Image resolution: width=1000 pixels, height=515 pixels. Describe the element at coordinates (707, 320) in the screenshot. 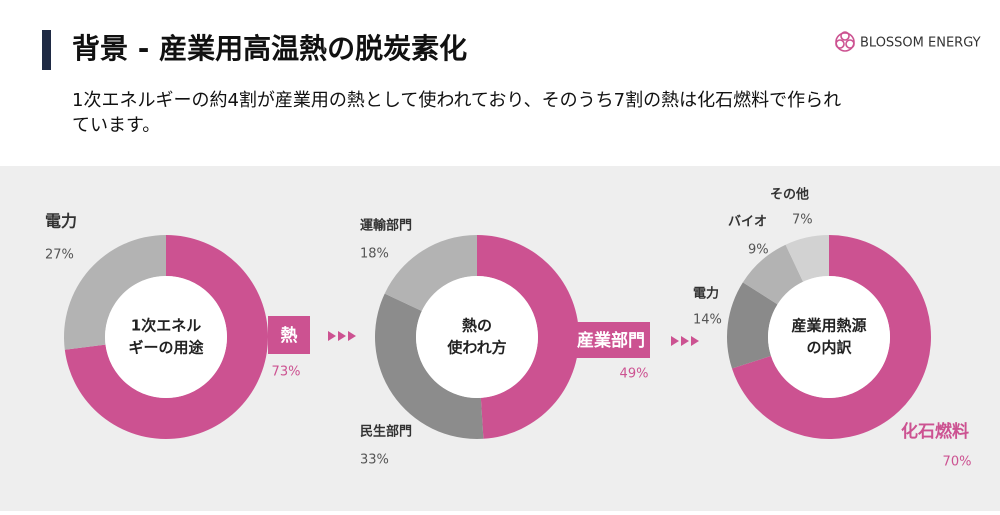

I see `value-label: 14%` at that location.